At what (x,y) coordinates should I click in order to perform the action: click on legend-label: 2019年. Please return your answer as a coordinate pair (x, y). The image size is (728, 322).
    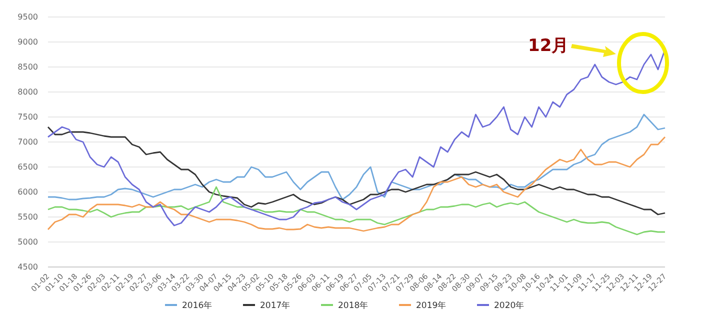
    Looking at the image, I should click on (431, 305).